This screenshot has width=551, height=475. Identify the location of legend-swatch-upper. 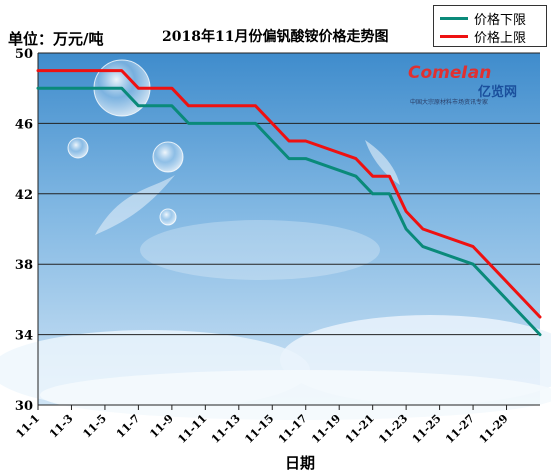
(454, 36).